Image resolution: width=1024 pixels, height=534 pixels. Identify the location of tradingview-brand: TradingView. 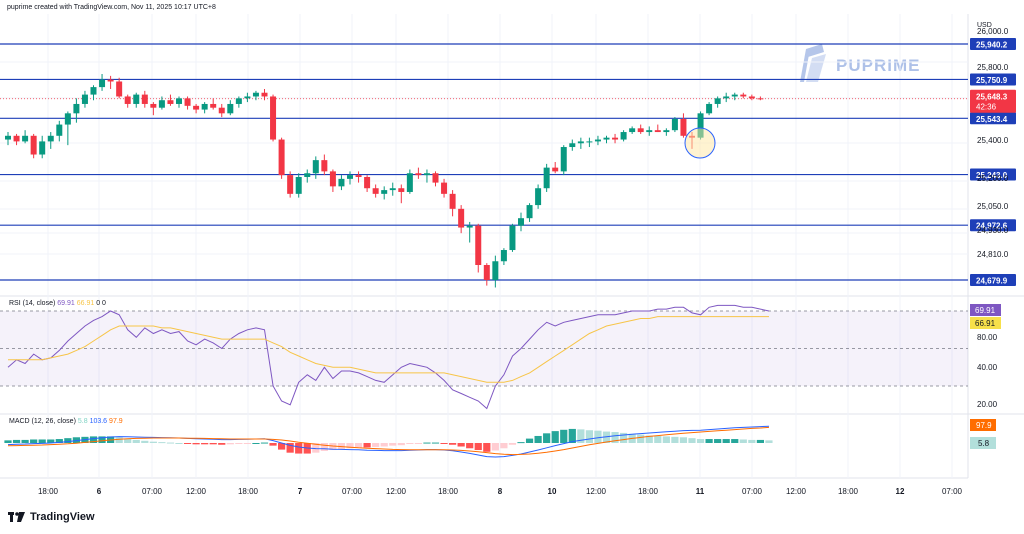
(51, 517).